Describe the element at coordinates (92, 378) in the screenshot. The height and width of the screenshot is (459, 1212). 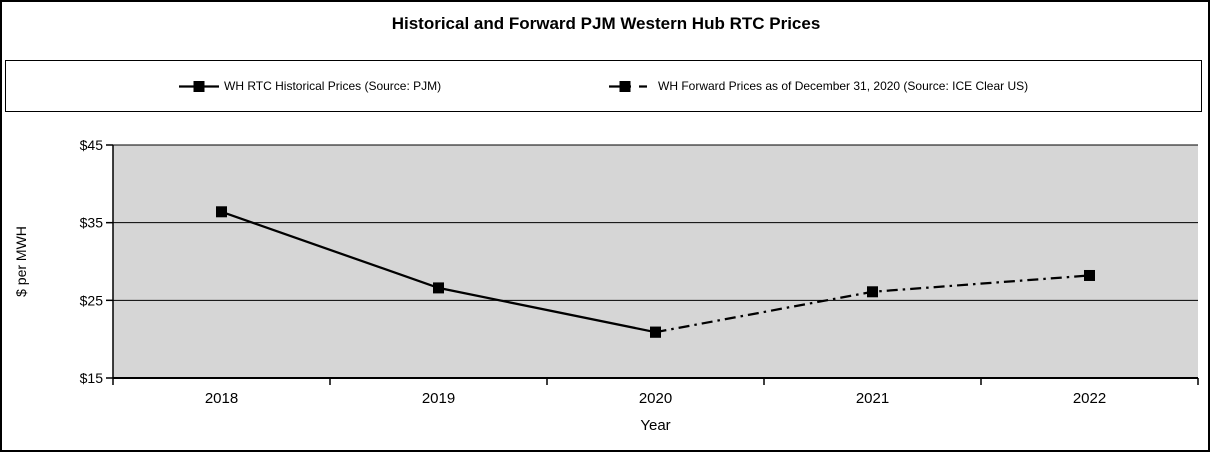
I see `y-tick-label: $15` at that location.